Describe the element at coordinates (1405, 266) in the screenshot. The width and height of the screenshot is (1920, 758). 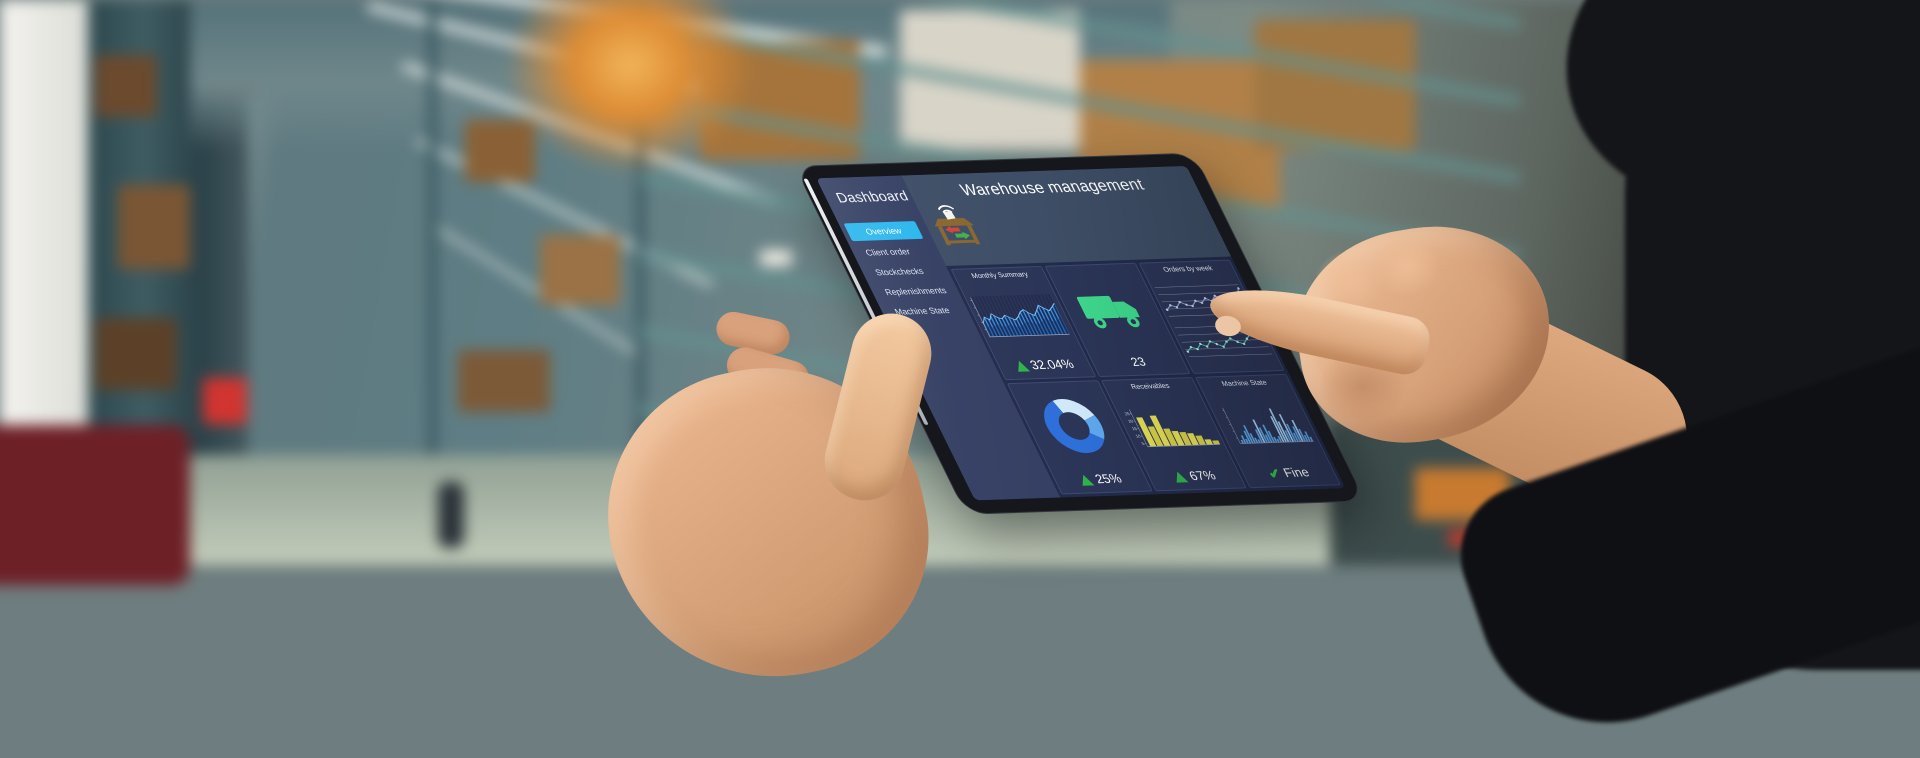
I see `hand-knuckle` at that location.